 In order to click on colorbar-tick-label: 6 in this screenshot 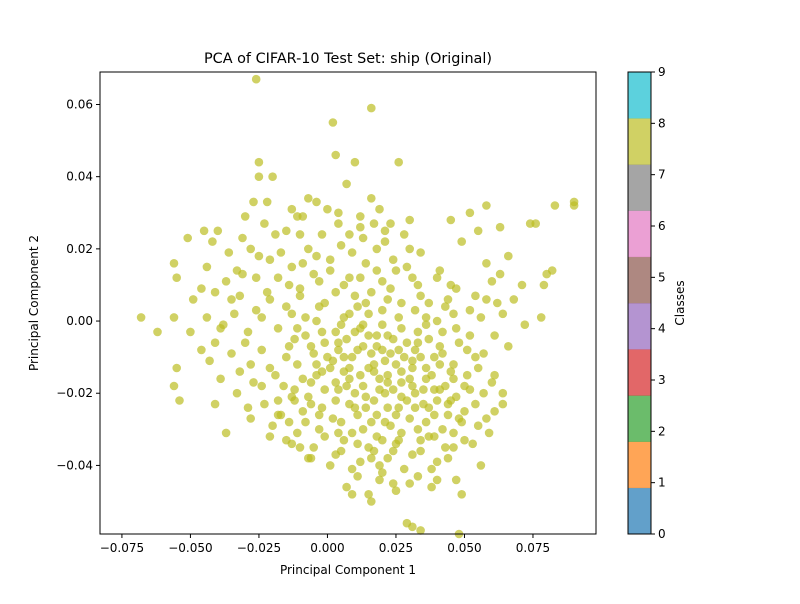, I will do `click(662, 226)`.